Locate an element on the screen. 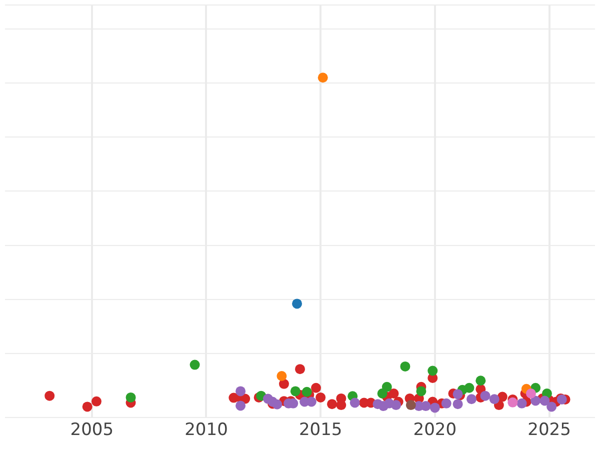 Image resolution: width=600 pixels, height=450 pixels. x-tick-label: 2010 is located at coordinates (206, 430).